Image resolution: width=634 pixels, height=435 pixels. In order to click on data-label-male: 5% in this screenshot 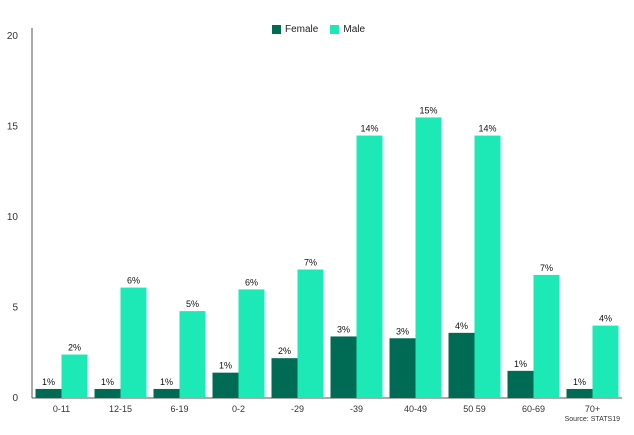, I will do `click(192, 304)`.